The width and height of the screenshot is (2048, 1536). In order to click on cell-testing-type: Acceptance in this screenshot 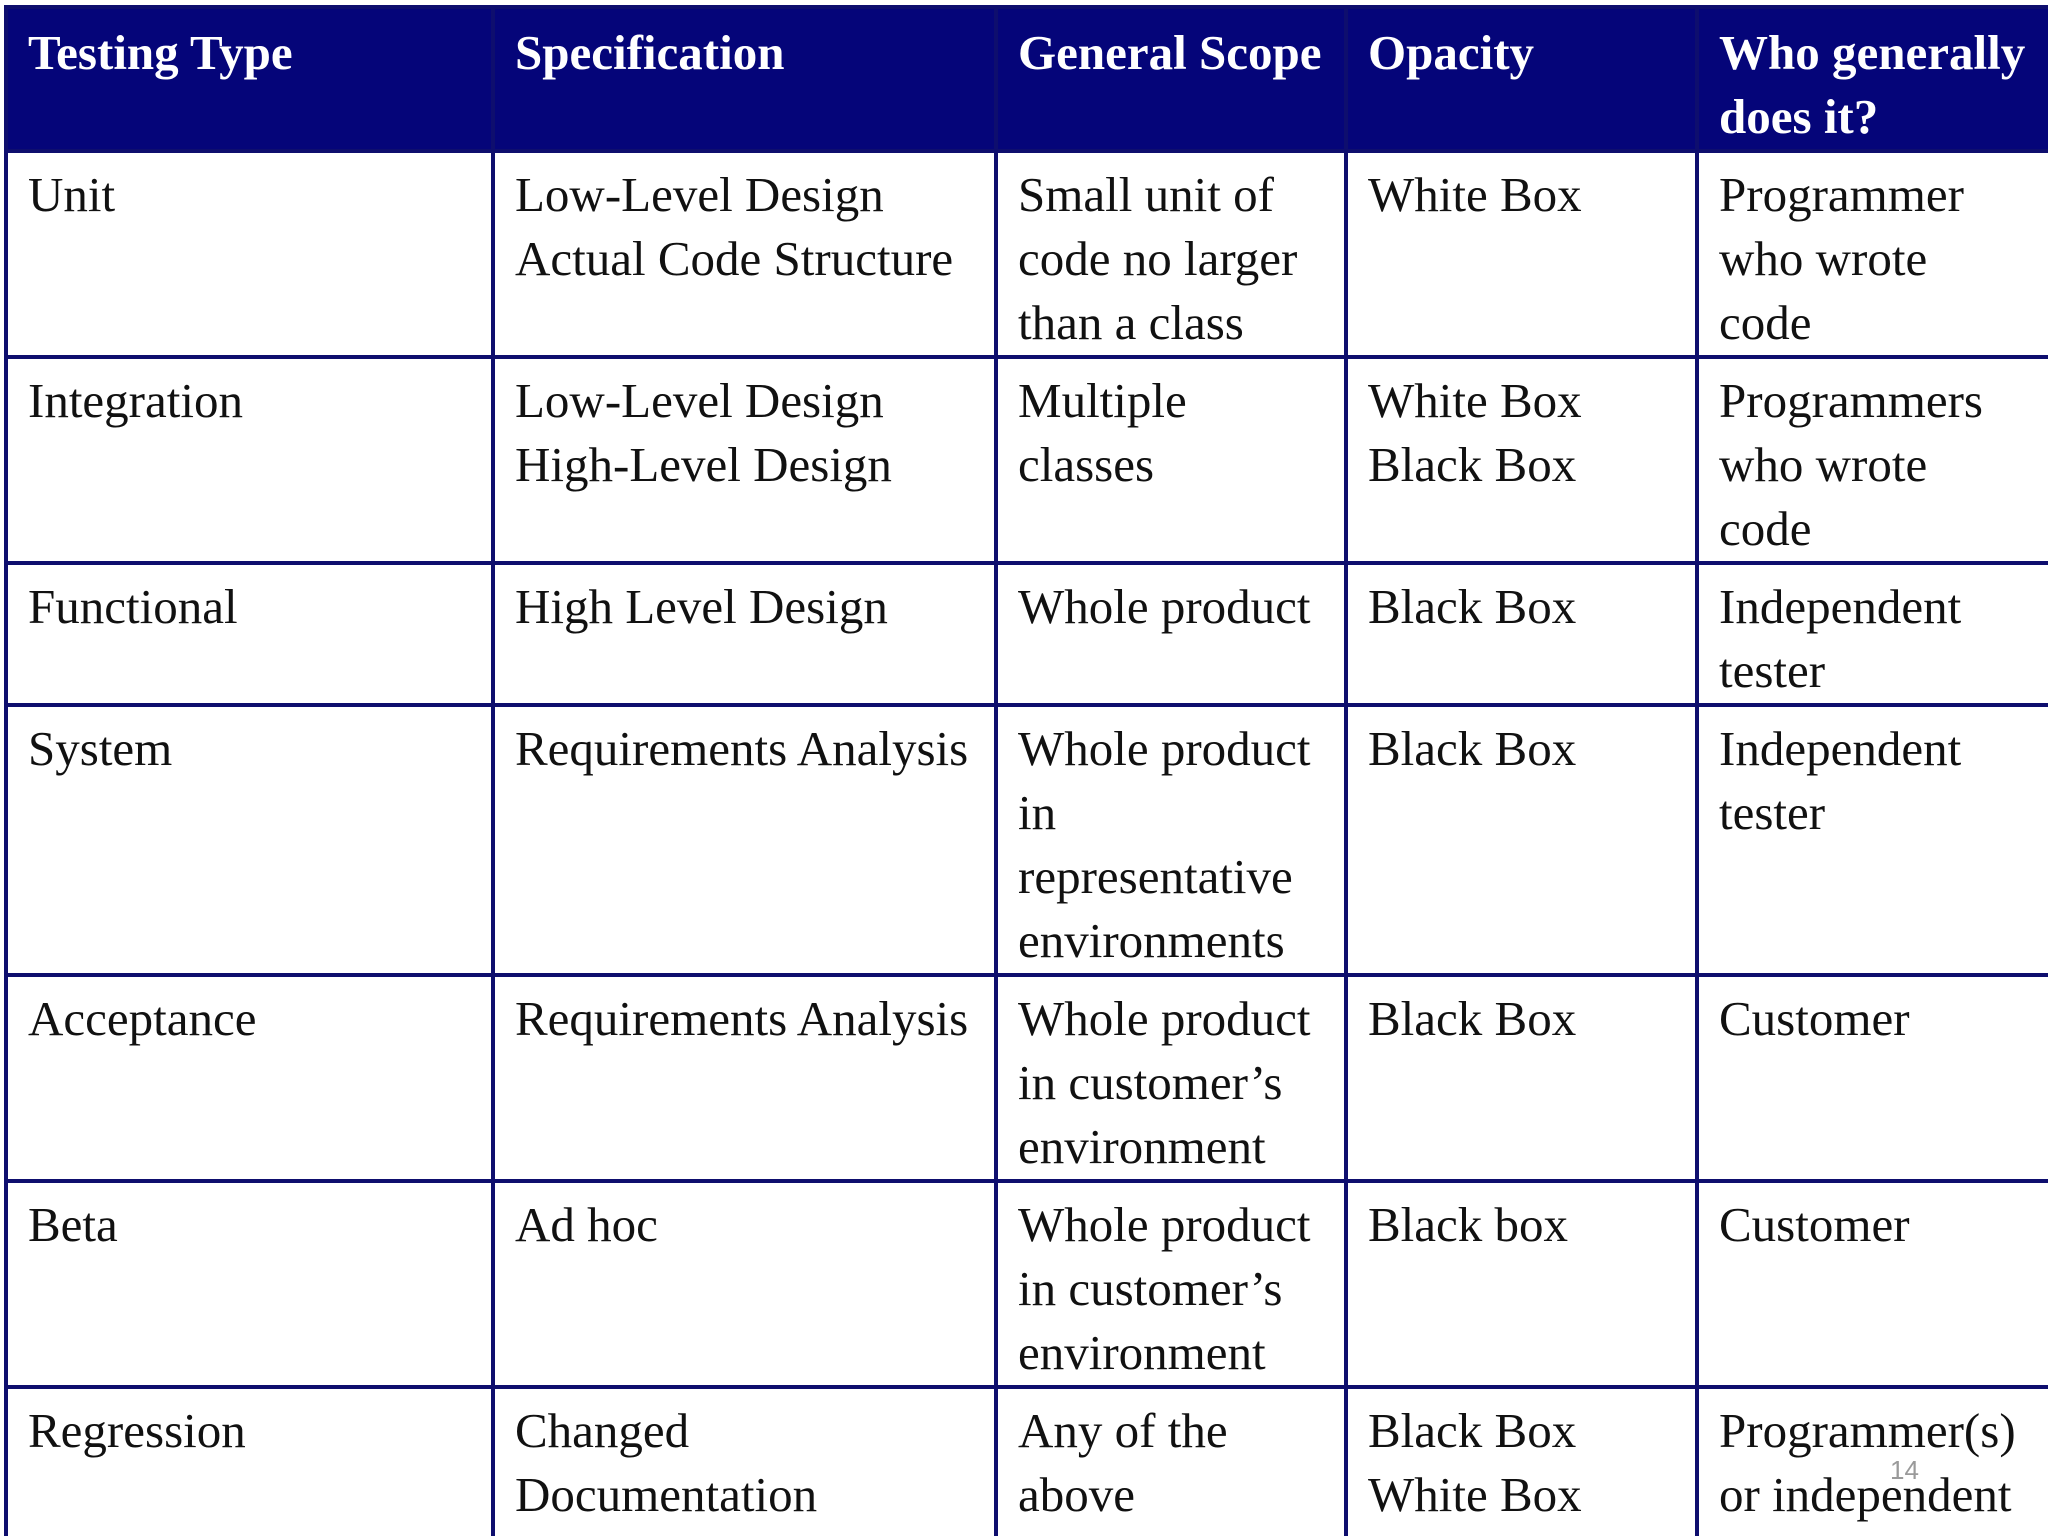, I will do `click(249, 1078)`.